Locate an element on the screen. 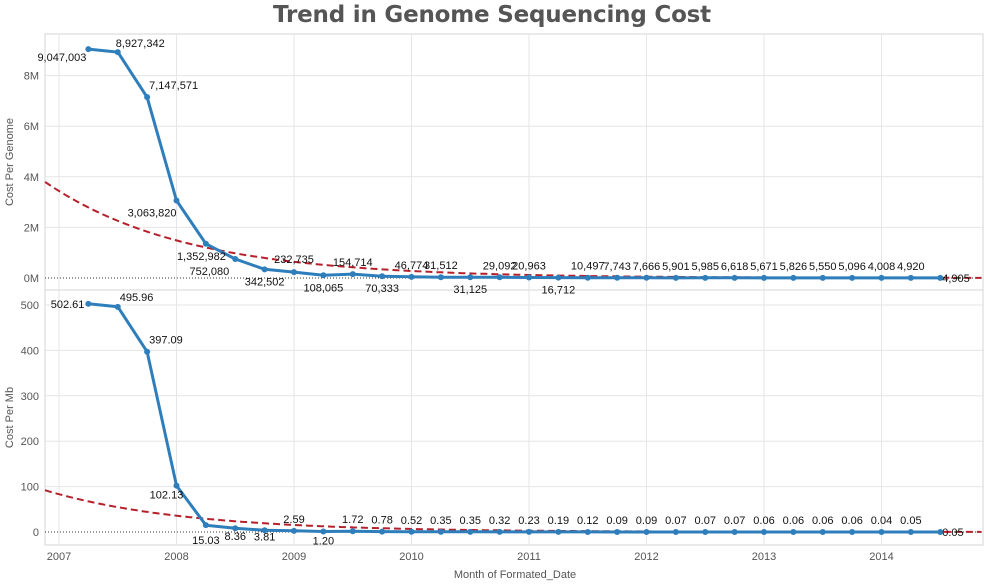  x-tick-label: 2012 is located at coordinates (646, 557).